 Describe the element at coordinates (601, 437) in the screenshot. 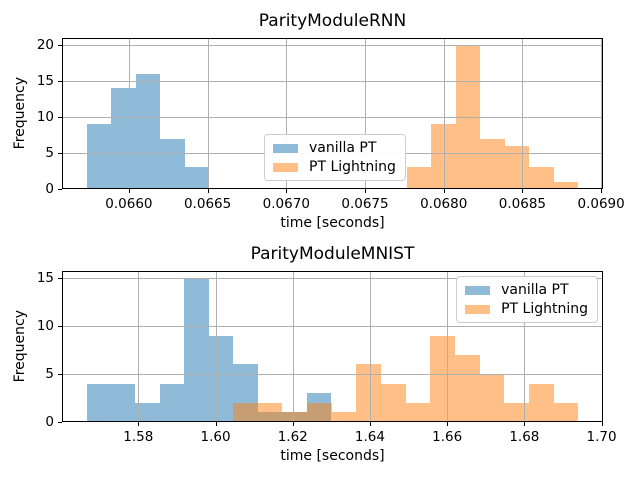

I see `x-tick-label: 1.70` at that location.